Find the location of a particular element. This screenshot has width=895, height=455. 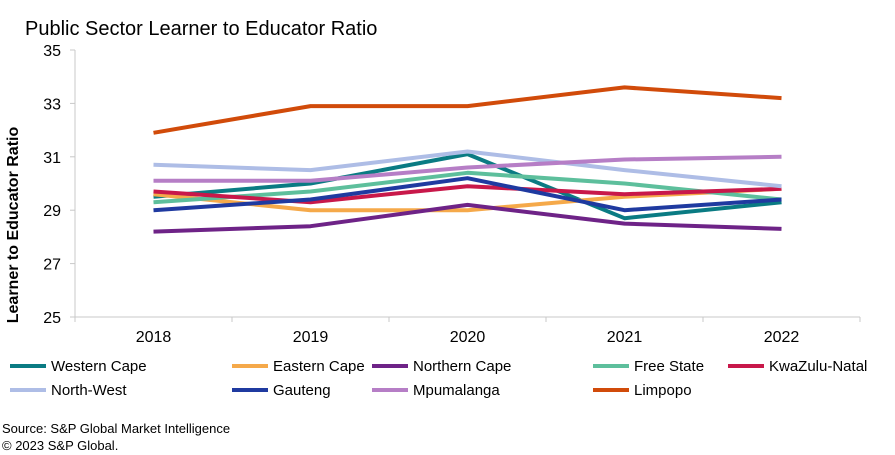

x-tick-label: 2021 is located at coordinates (625, 337).